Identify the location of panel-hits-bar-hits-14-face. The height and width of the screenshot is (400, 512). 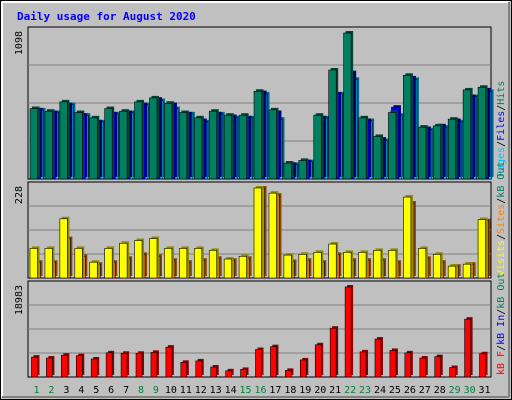
(227, 147).